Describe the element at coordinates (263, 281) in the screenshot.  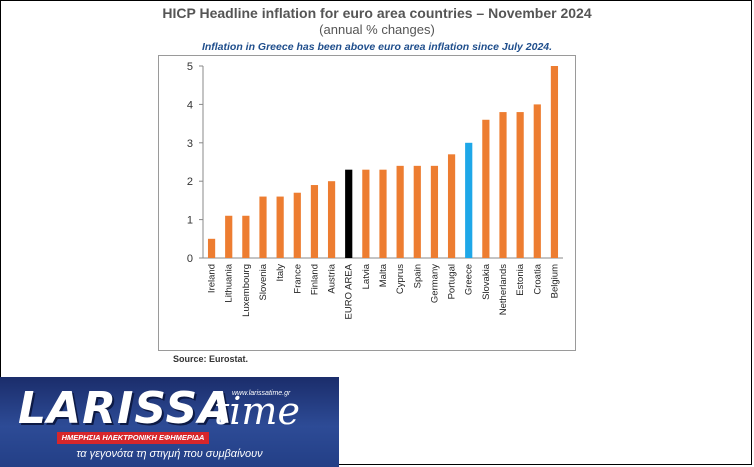
I see `x-tick-label: Slovenia` at that location.